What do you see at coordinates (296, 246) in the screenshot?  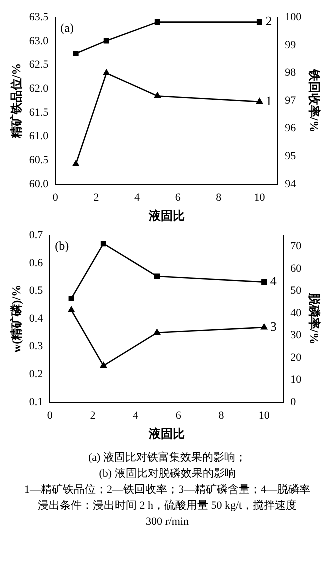 I see `y2-tick-label: 70` at bounding box center [296, 246].